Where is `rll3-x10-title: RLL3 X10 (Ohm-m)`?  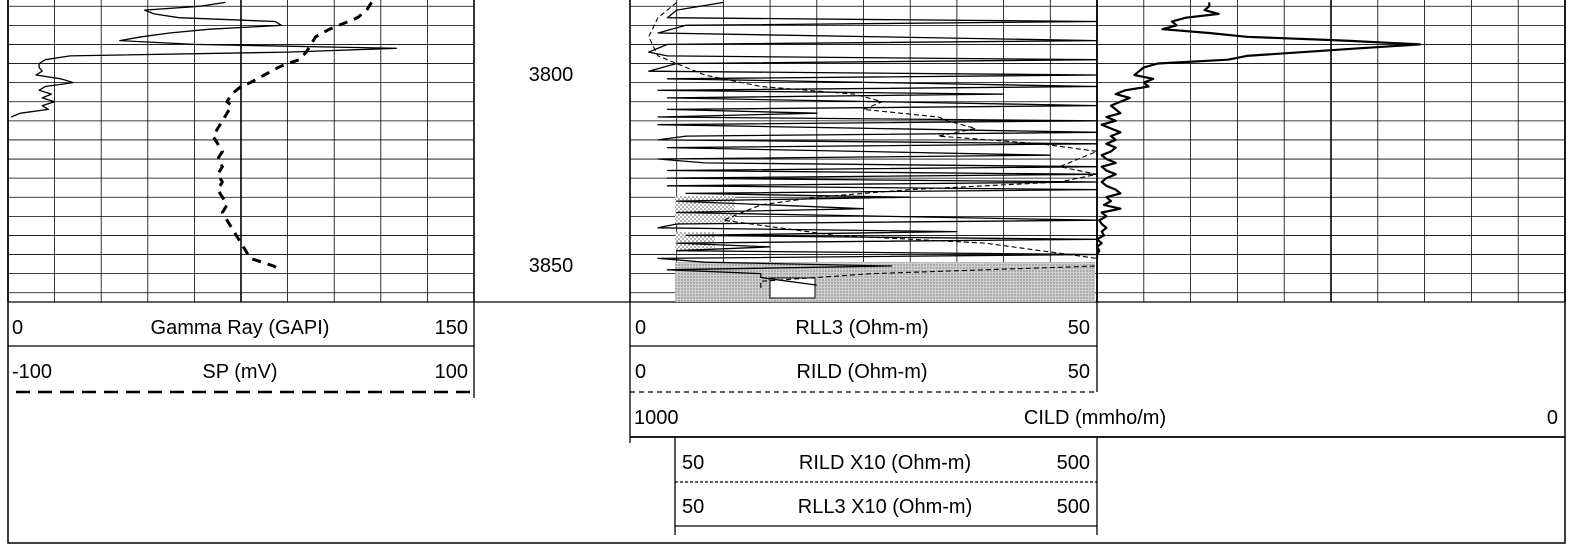 rll3-x10-title: RLL3 X10 (Ohm-m) is located at coordinates (885, 507).